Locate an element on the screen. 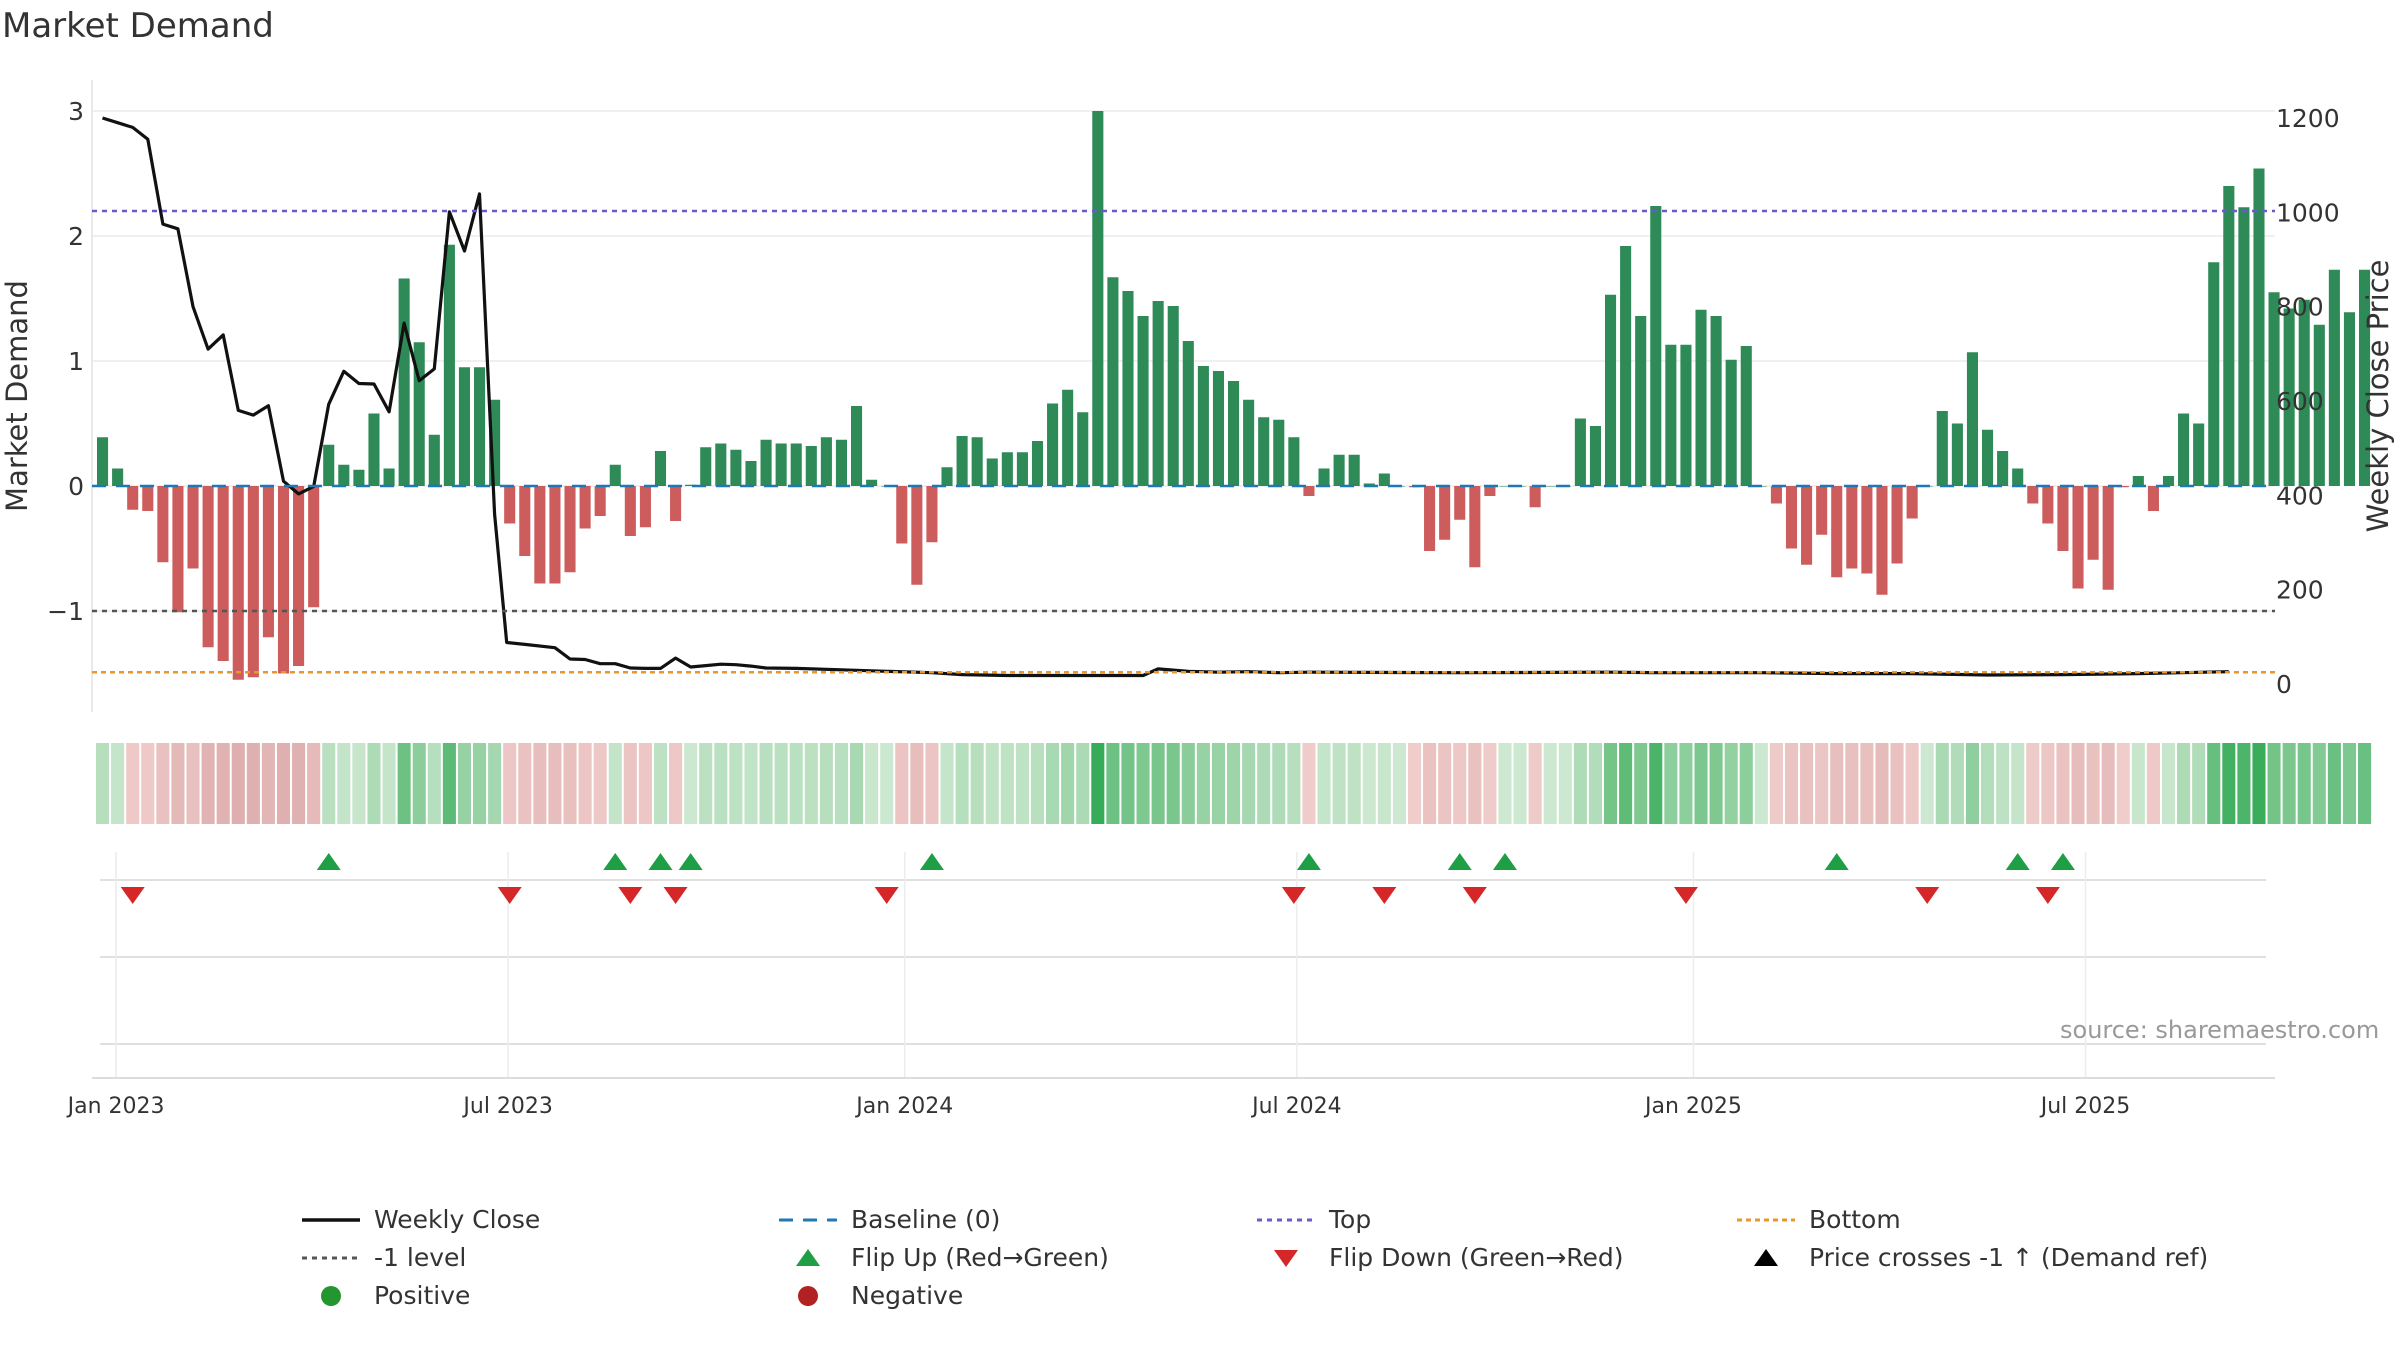 This screenshot has width=2400, height=1350. y-tick-label: 3 is located at coordinates (76, 111).